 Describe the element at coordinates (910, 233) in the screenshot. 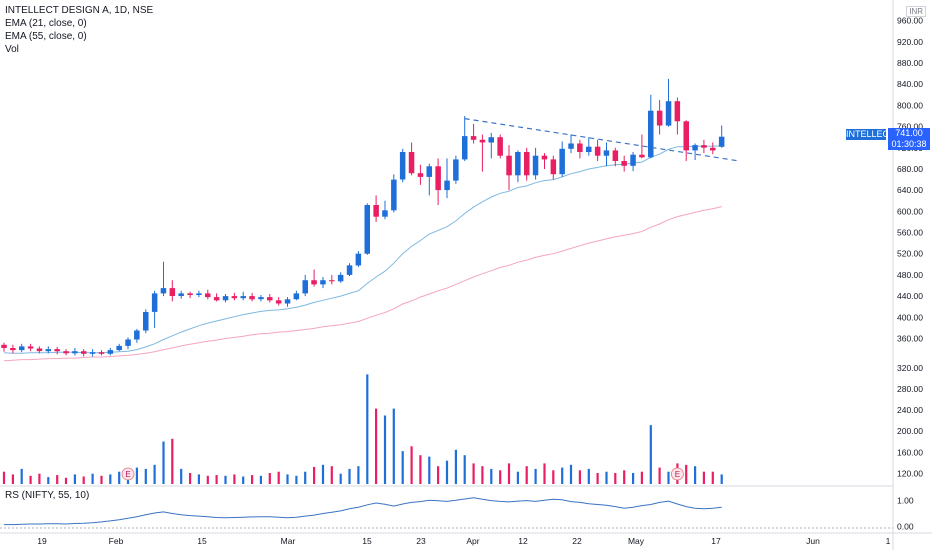

I see `price-tick-label: 560.00` at that location.